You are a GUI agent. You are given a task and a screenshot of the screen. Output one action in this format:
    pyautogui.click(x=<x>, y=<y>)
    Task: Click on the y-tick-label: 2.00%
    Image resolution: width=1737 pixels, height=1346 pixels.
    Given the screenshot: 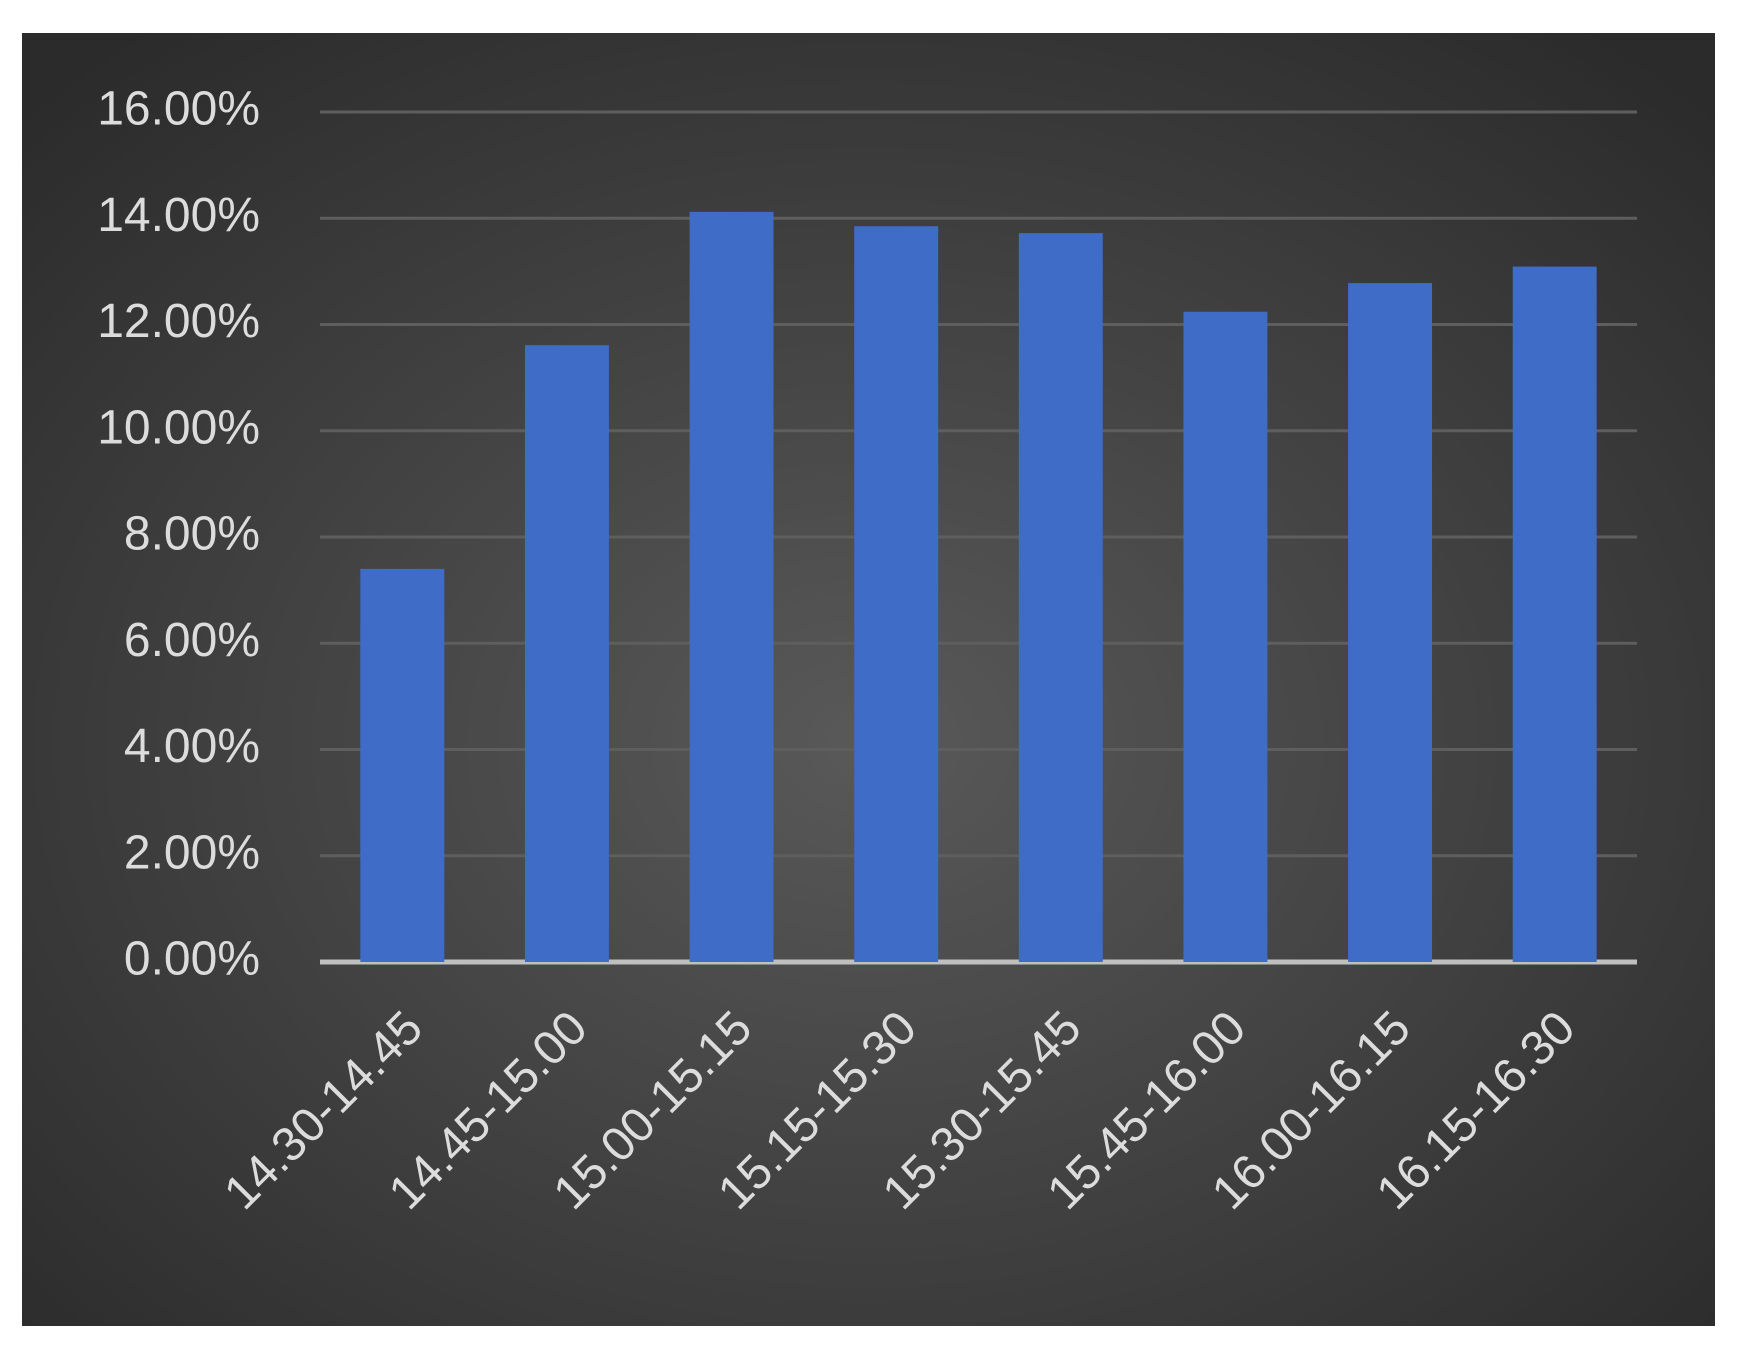 What is the action you would take?
    pyautogui.click(x=192, y=852)
    